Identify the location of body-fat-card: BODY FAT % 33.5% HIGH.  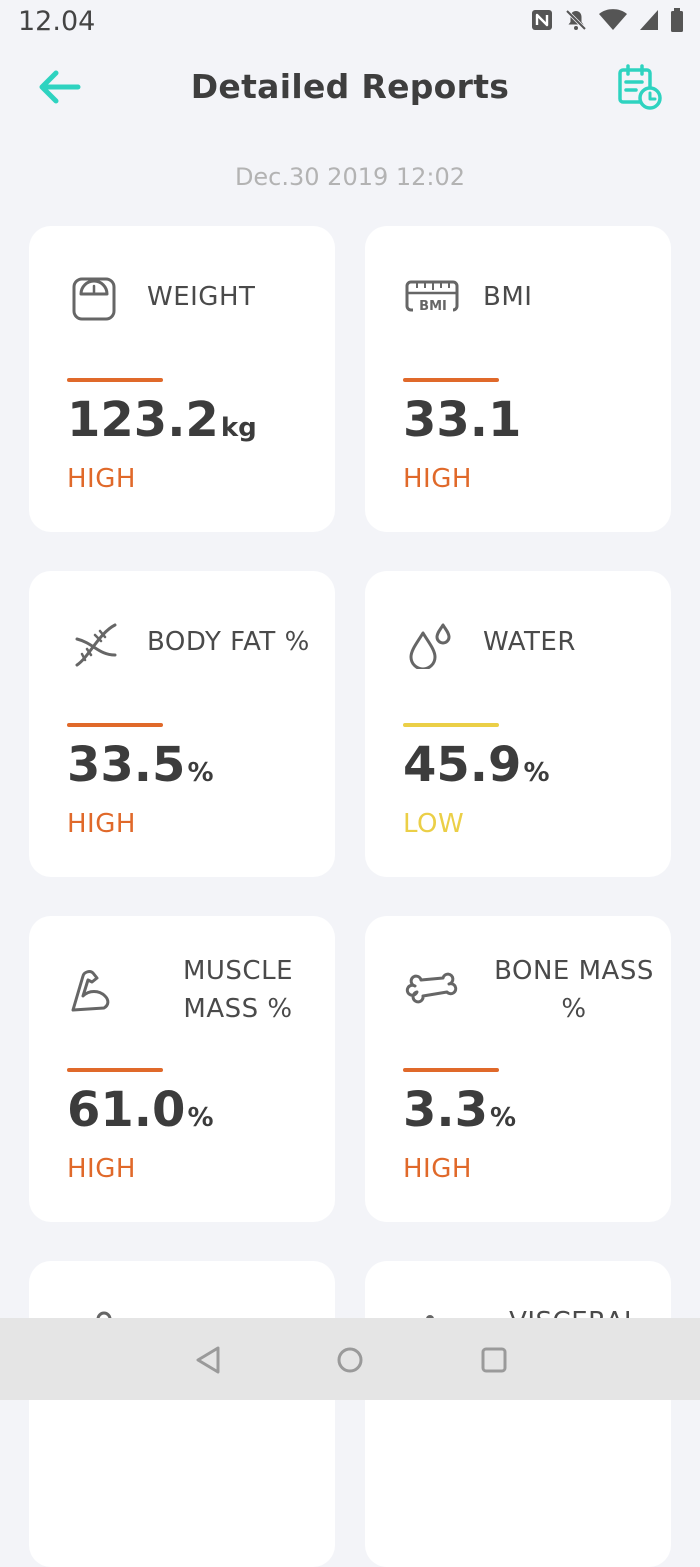
(182, 724).